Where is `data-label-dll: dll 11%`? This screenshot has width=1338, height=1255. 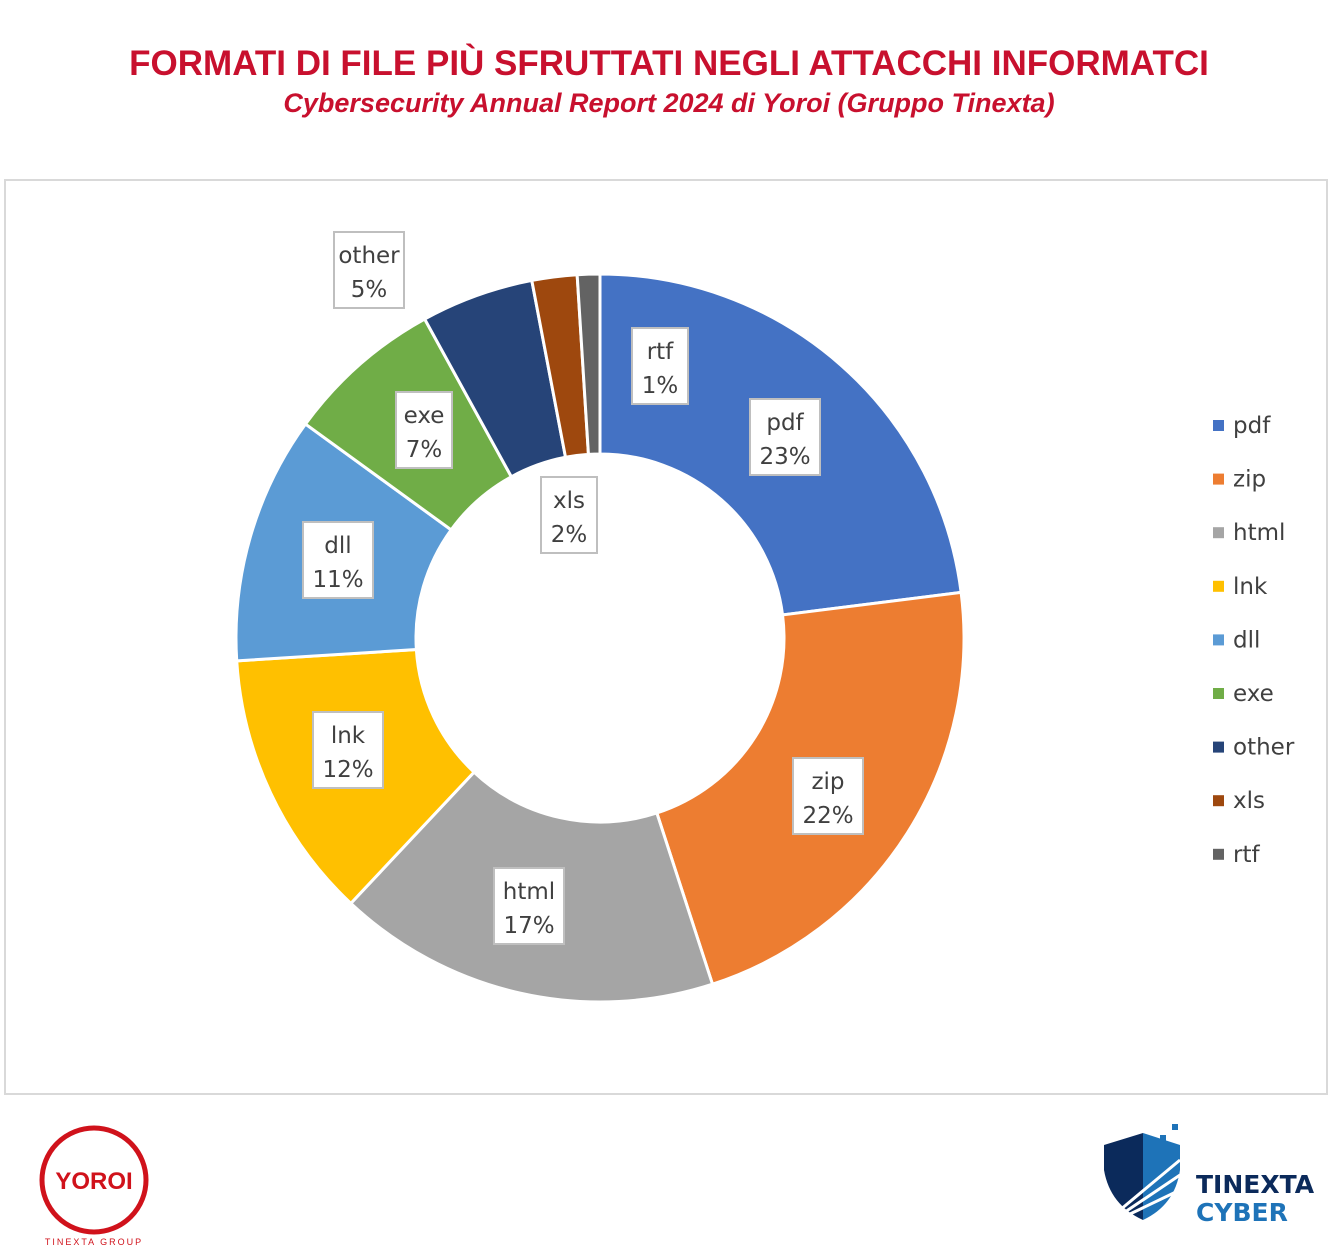 data-label-dll: dll 11% is located at coordinates (338, 560).